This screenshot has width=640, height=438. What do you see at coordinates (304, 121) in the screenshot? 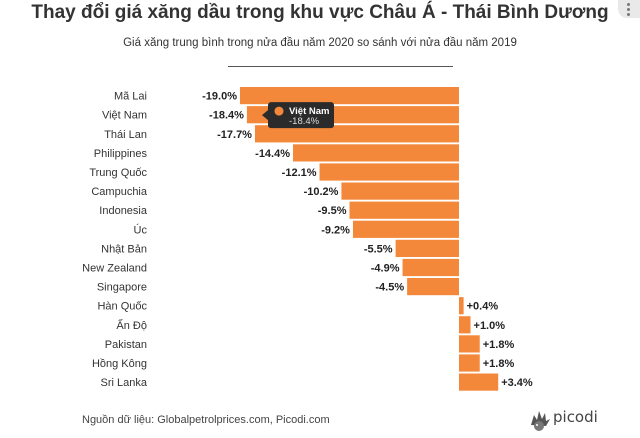
I see `tooltip-value: -18.4%` at bounding box center [304, 121].